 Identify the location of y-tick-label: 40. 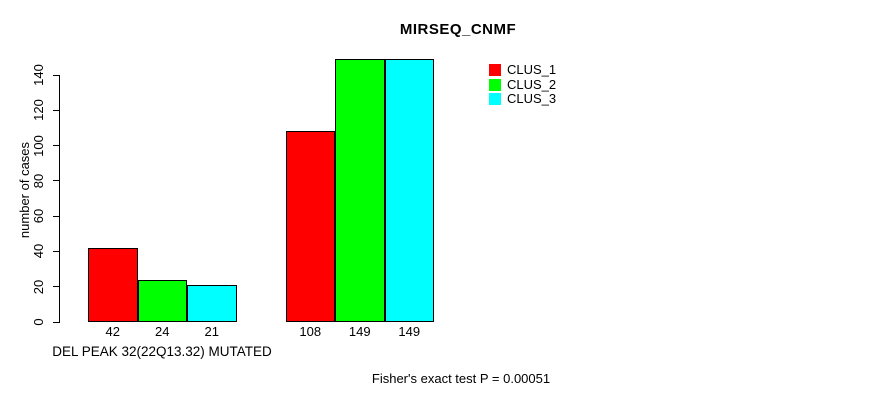
(38, 251).